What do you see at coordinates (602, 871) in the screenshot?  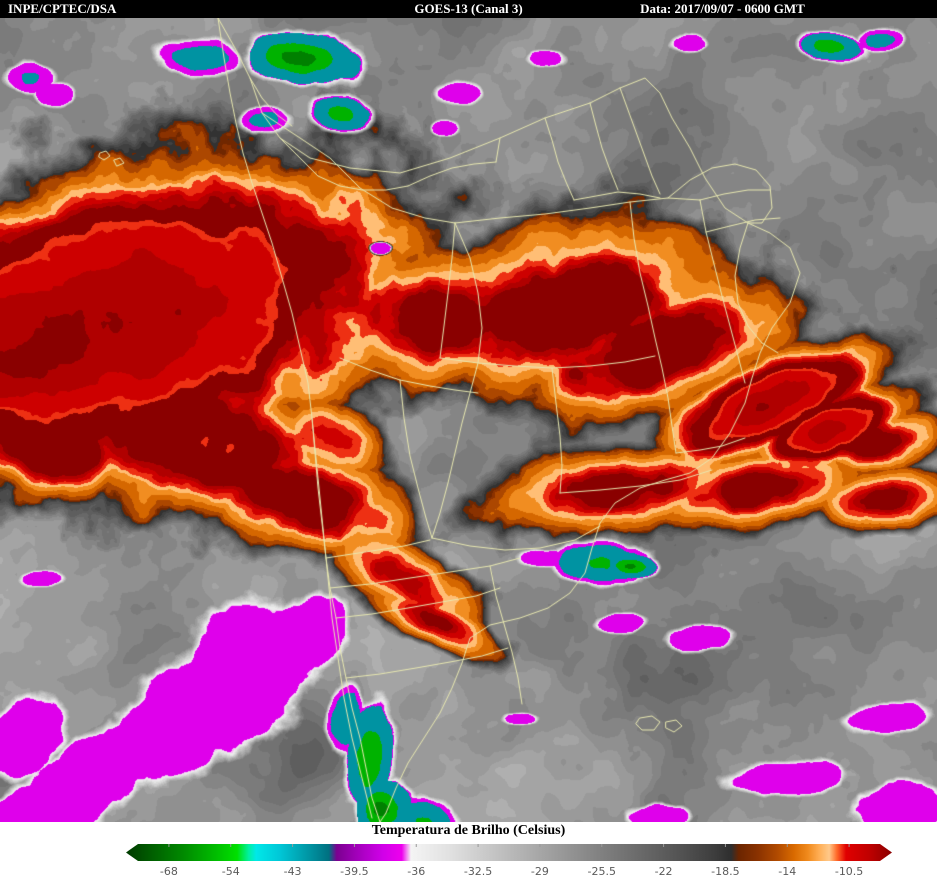 I see `colorbar-tick-label: -25.5` at bounding box center [602, 871].